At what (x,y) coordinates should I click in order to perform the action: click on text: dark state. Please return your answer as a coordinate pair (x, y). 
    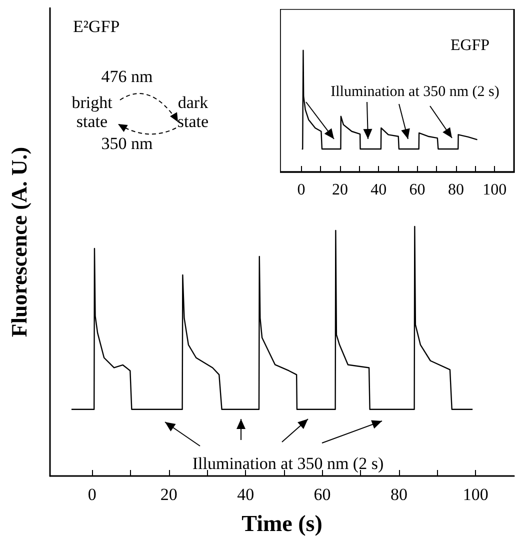
    Looking at the image, I should click on (193, 112).